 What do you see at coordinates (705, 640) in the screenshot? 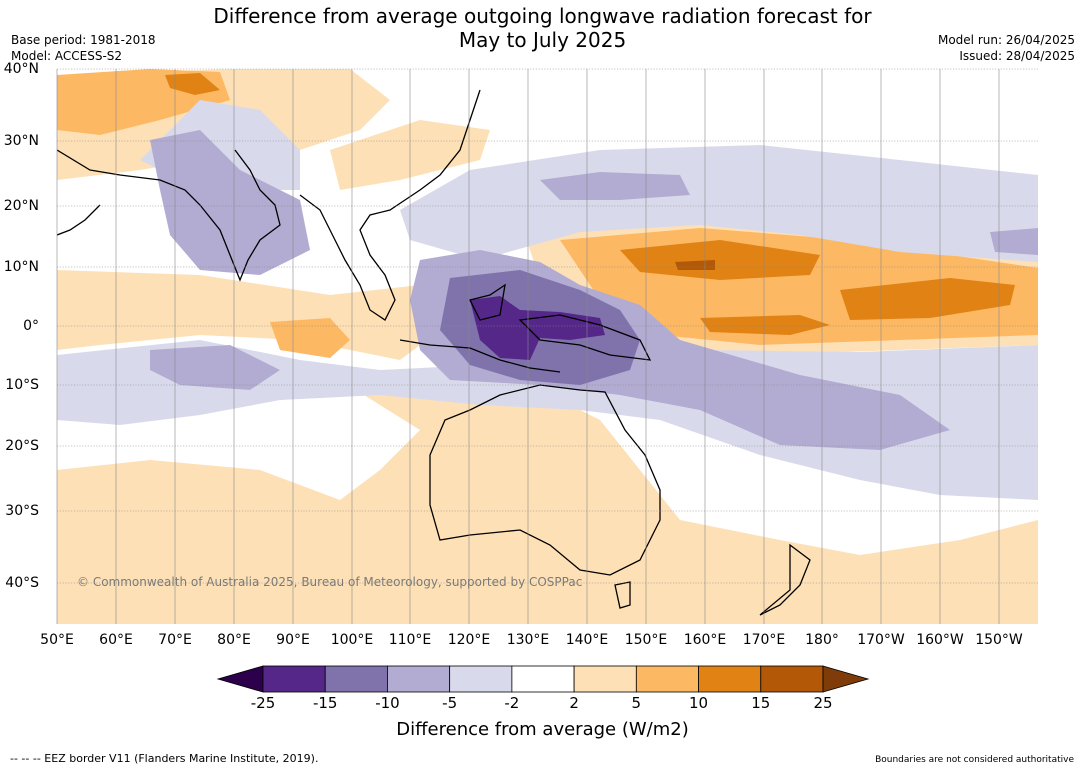
I see `lon-label: 160°E` at bounding box center [705, 640].